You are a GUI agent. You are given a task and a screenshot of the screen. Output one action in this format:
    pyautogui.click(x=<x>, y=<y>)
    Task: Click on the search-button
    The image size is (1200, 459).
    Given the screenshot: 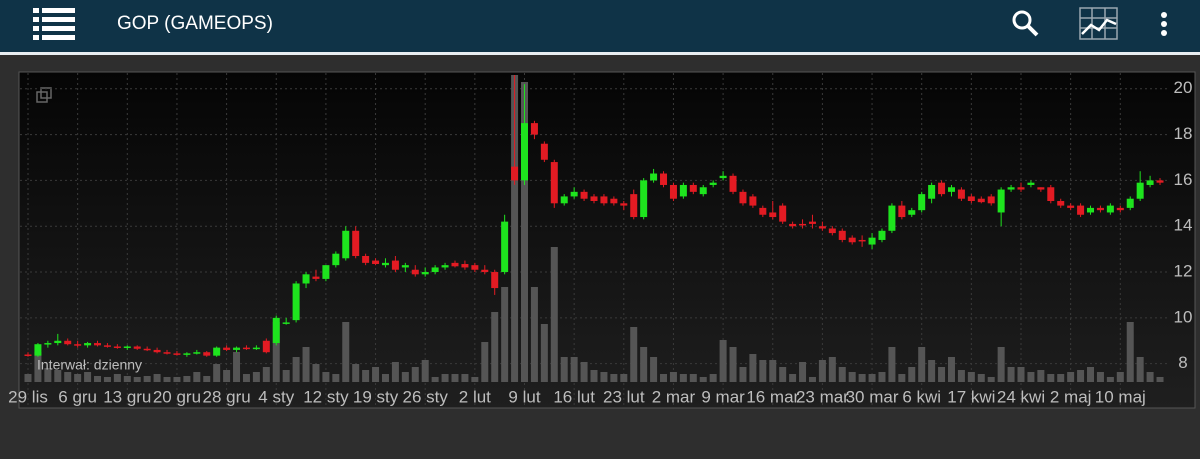 What is the action you would take?
    pyautogui.click(x=1026, y=24)
    